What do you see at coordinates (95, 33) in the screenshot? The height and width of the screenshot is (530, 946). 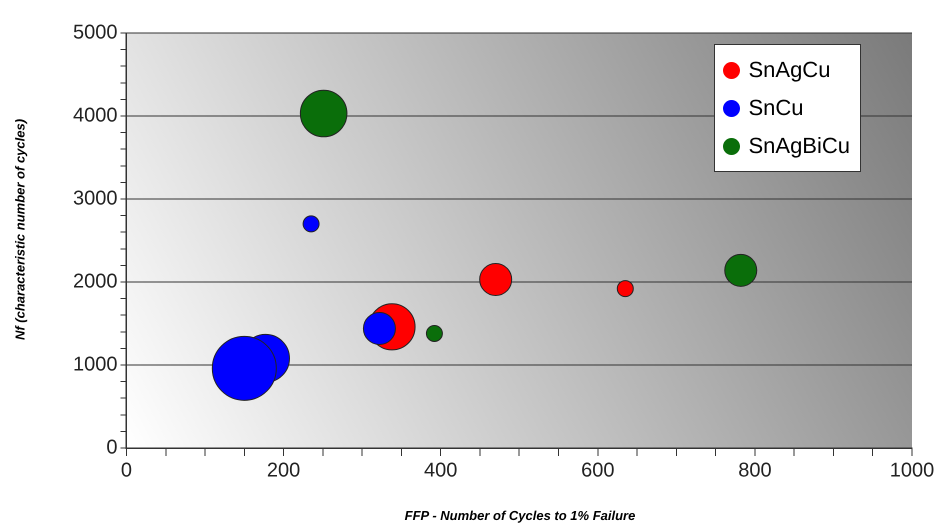 I see `y-tick-label: 5000` at bounding box center [95, 33].